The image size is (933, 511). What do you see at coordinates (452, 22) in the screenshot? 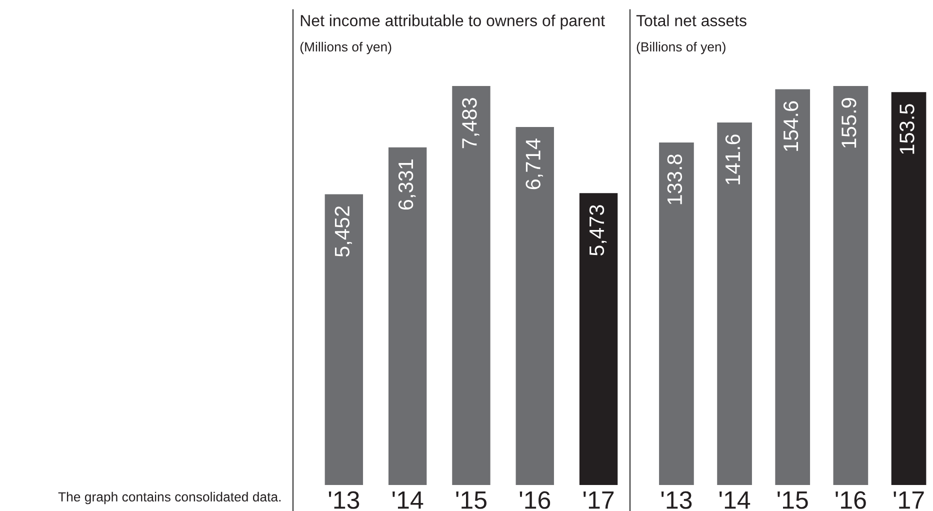
I see `chart-title: Net income attributable to owners of parent` at bounding box center [452, 22].